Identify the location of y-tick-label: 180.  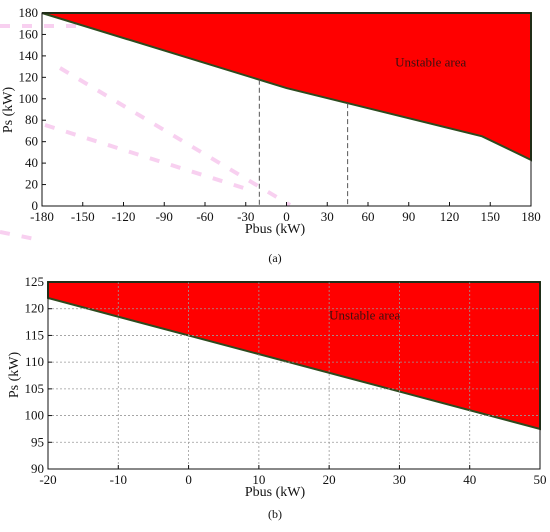
(29, 12).